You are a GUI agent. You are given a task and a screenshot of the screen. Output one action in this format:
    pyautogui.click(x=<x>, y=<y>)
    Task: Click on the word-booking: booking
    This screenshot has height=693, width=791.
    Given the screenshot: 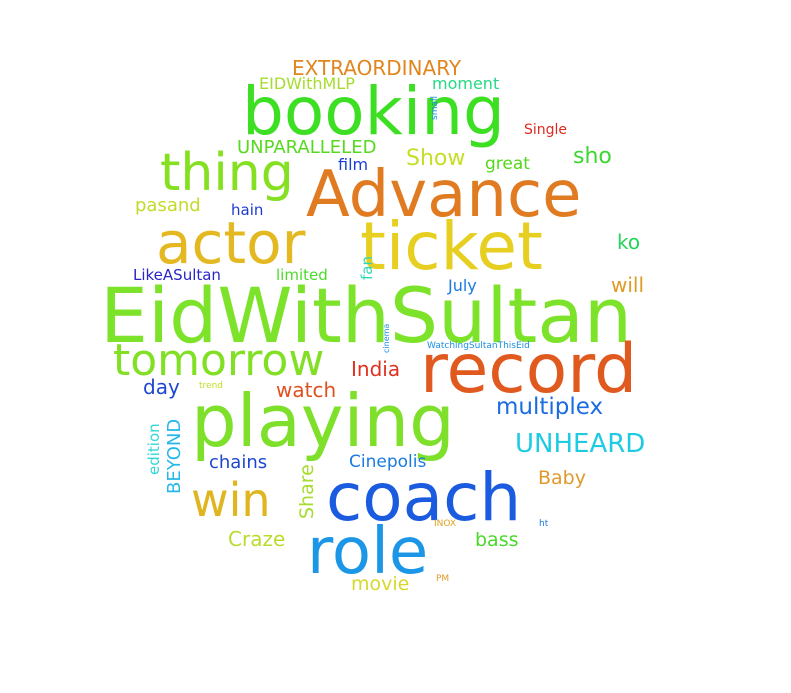 What is the action you would take?
    pyautogui.click(x=373, y=111)
    